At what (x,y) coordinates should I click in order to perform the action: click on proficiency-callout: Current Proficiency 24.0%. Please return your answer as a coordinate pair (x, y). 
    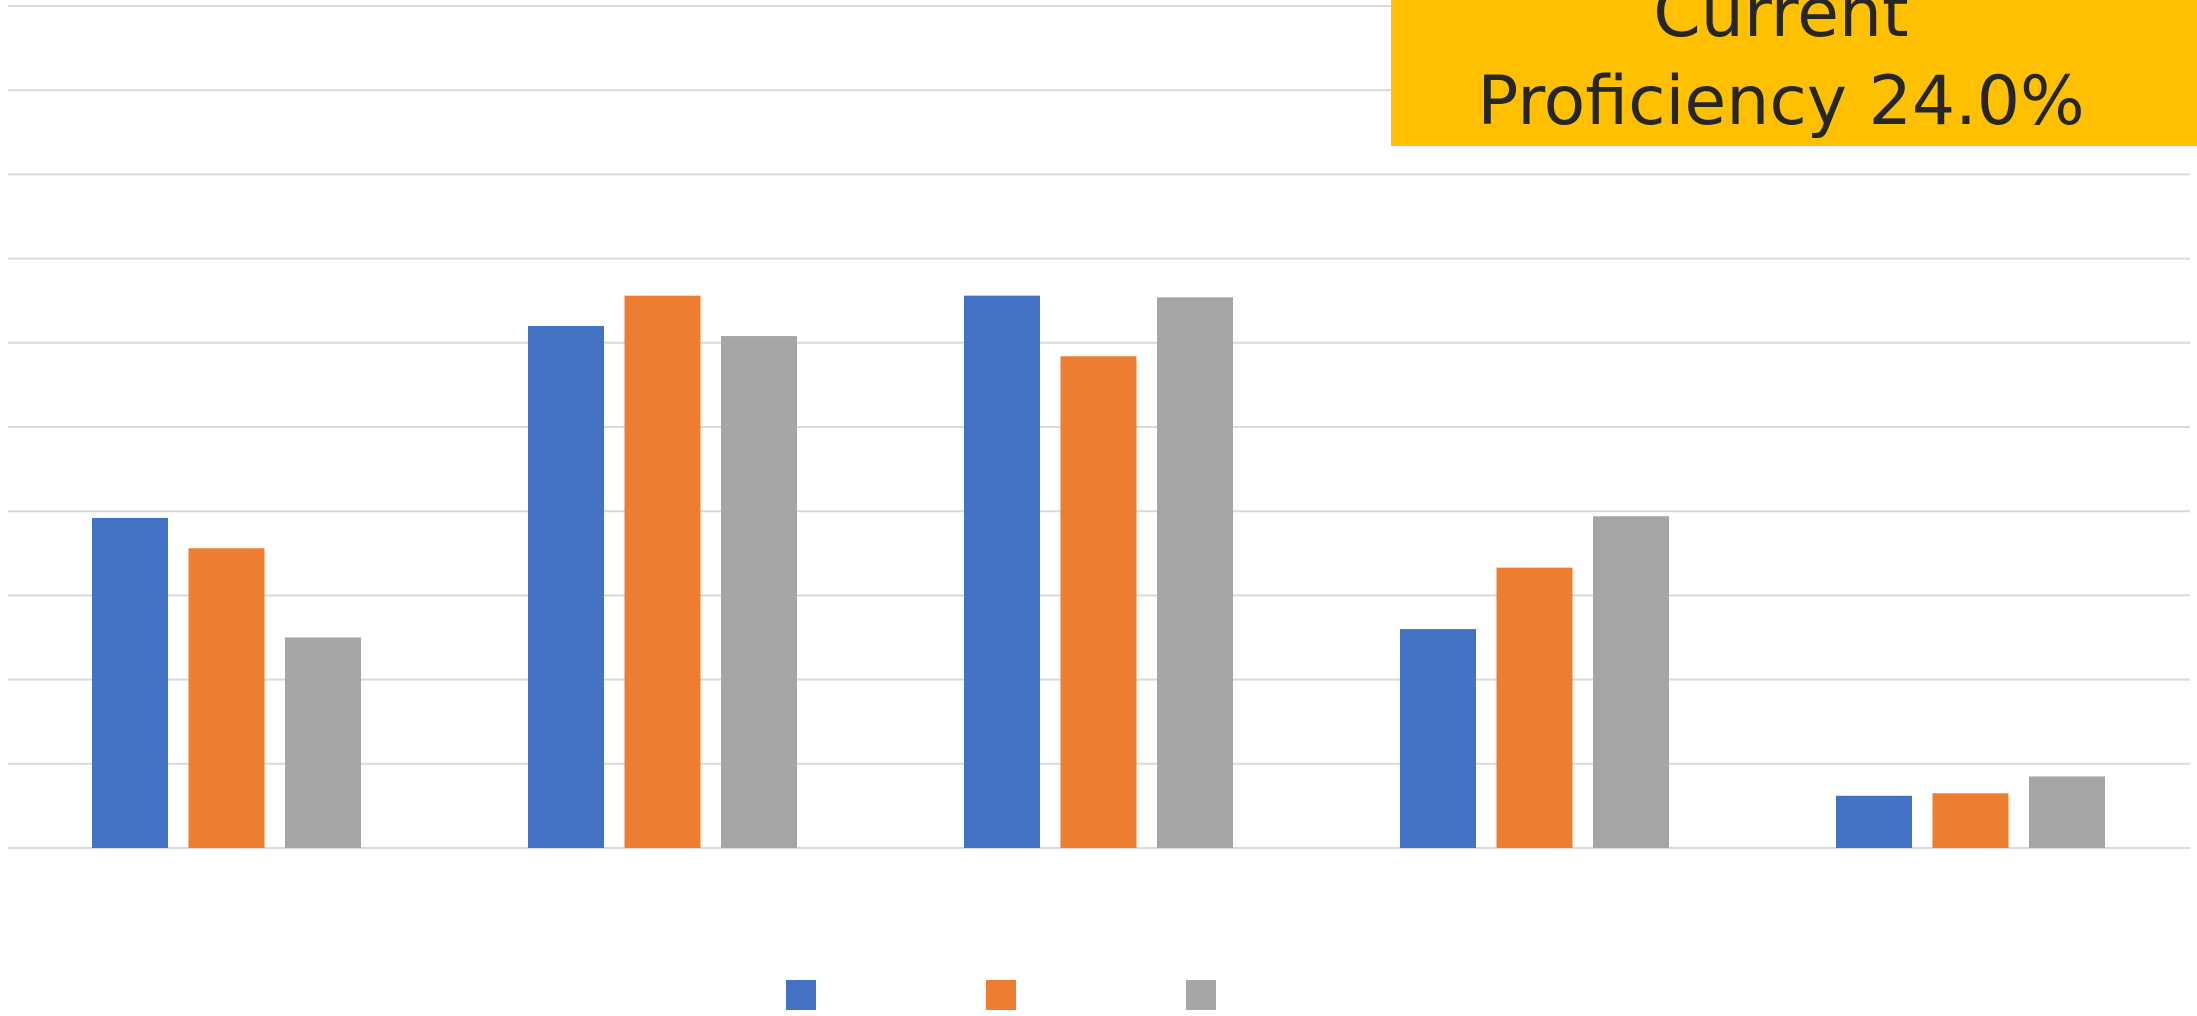
    Looking at the image, I should click on (1794, 73).